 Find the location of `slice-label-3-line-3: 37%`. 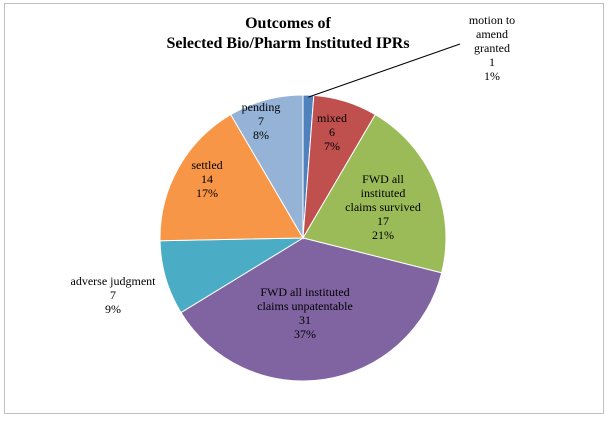

slice-label-3-line-3: 37% is located at coordinates (305, 334).